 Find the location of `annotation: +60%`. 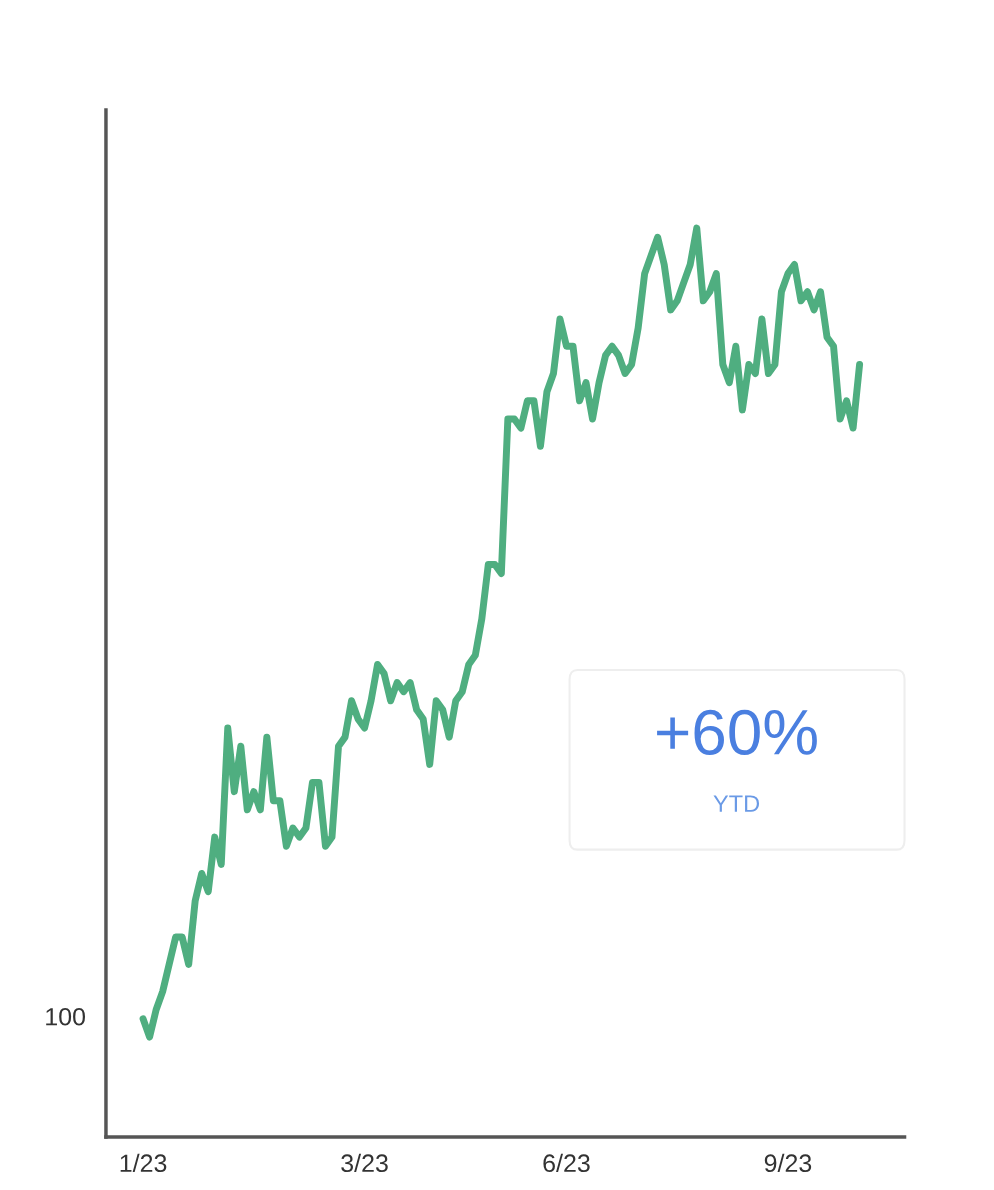

annotation: +60% is located at coordinates (737, 732).